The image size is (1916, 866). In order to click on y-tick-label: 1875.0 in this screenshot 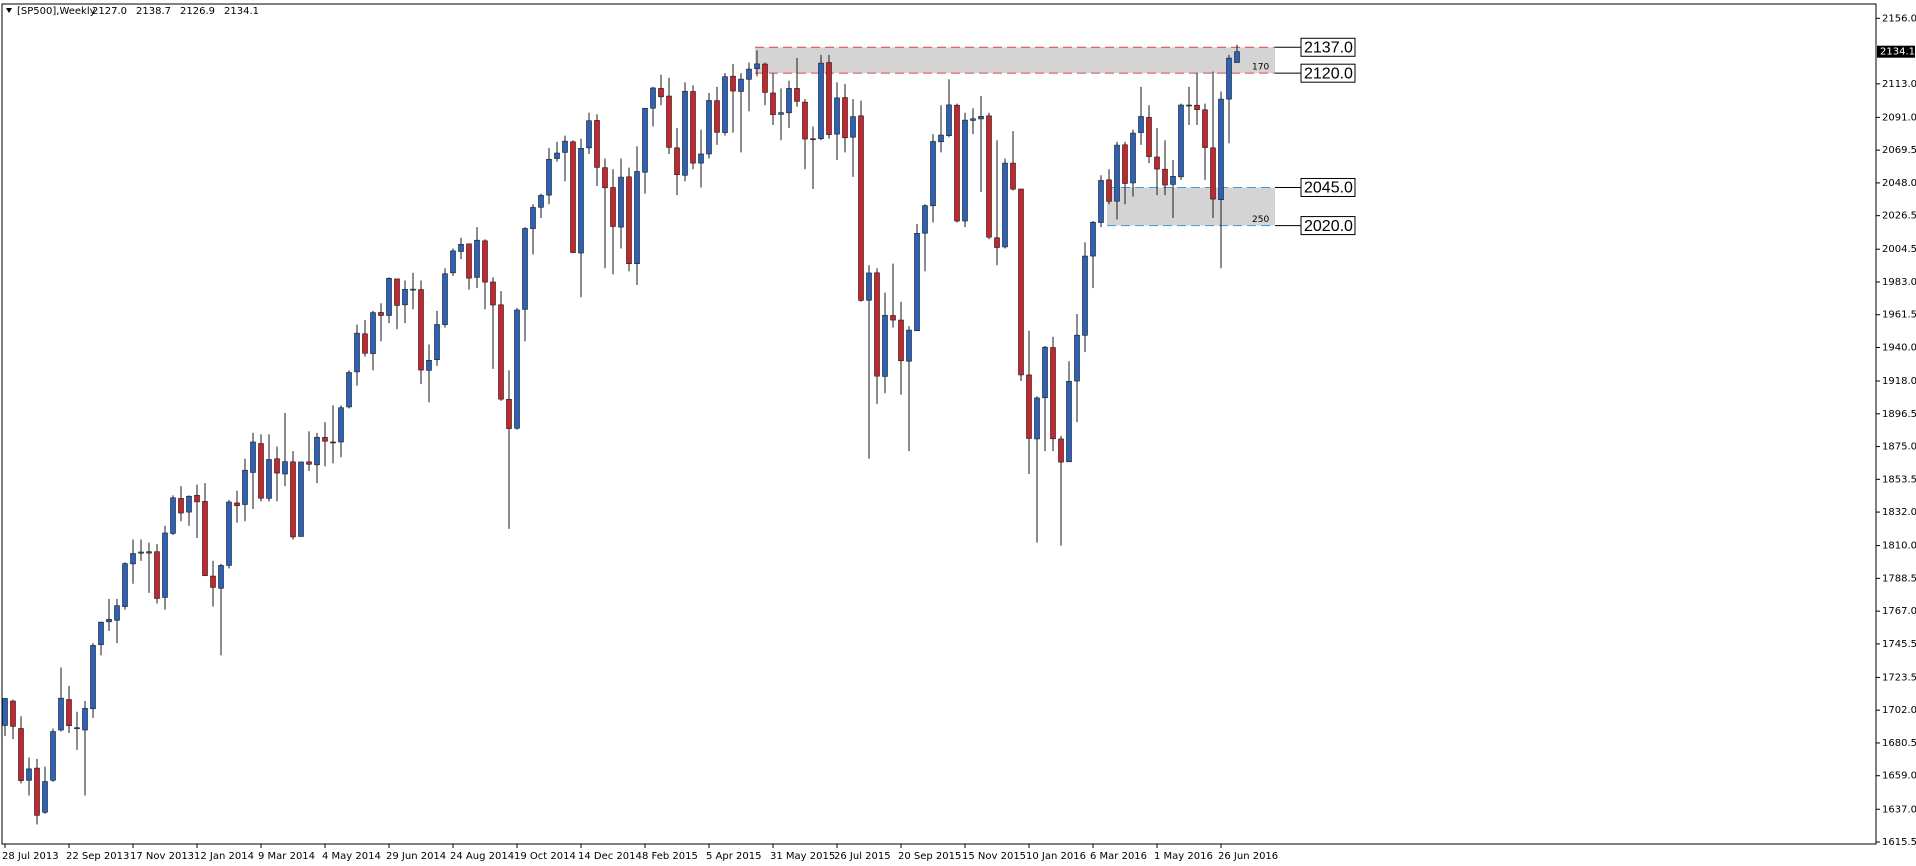, I will do `click(1899, 447)`.